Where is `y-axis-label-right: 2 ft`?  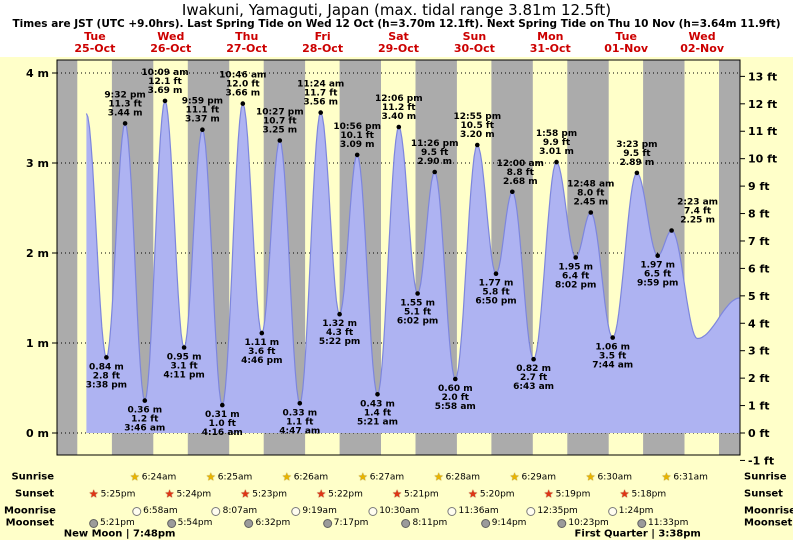 y-axis-label-right: 2 ft is located at coordinates (759, 378).